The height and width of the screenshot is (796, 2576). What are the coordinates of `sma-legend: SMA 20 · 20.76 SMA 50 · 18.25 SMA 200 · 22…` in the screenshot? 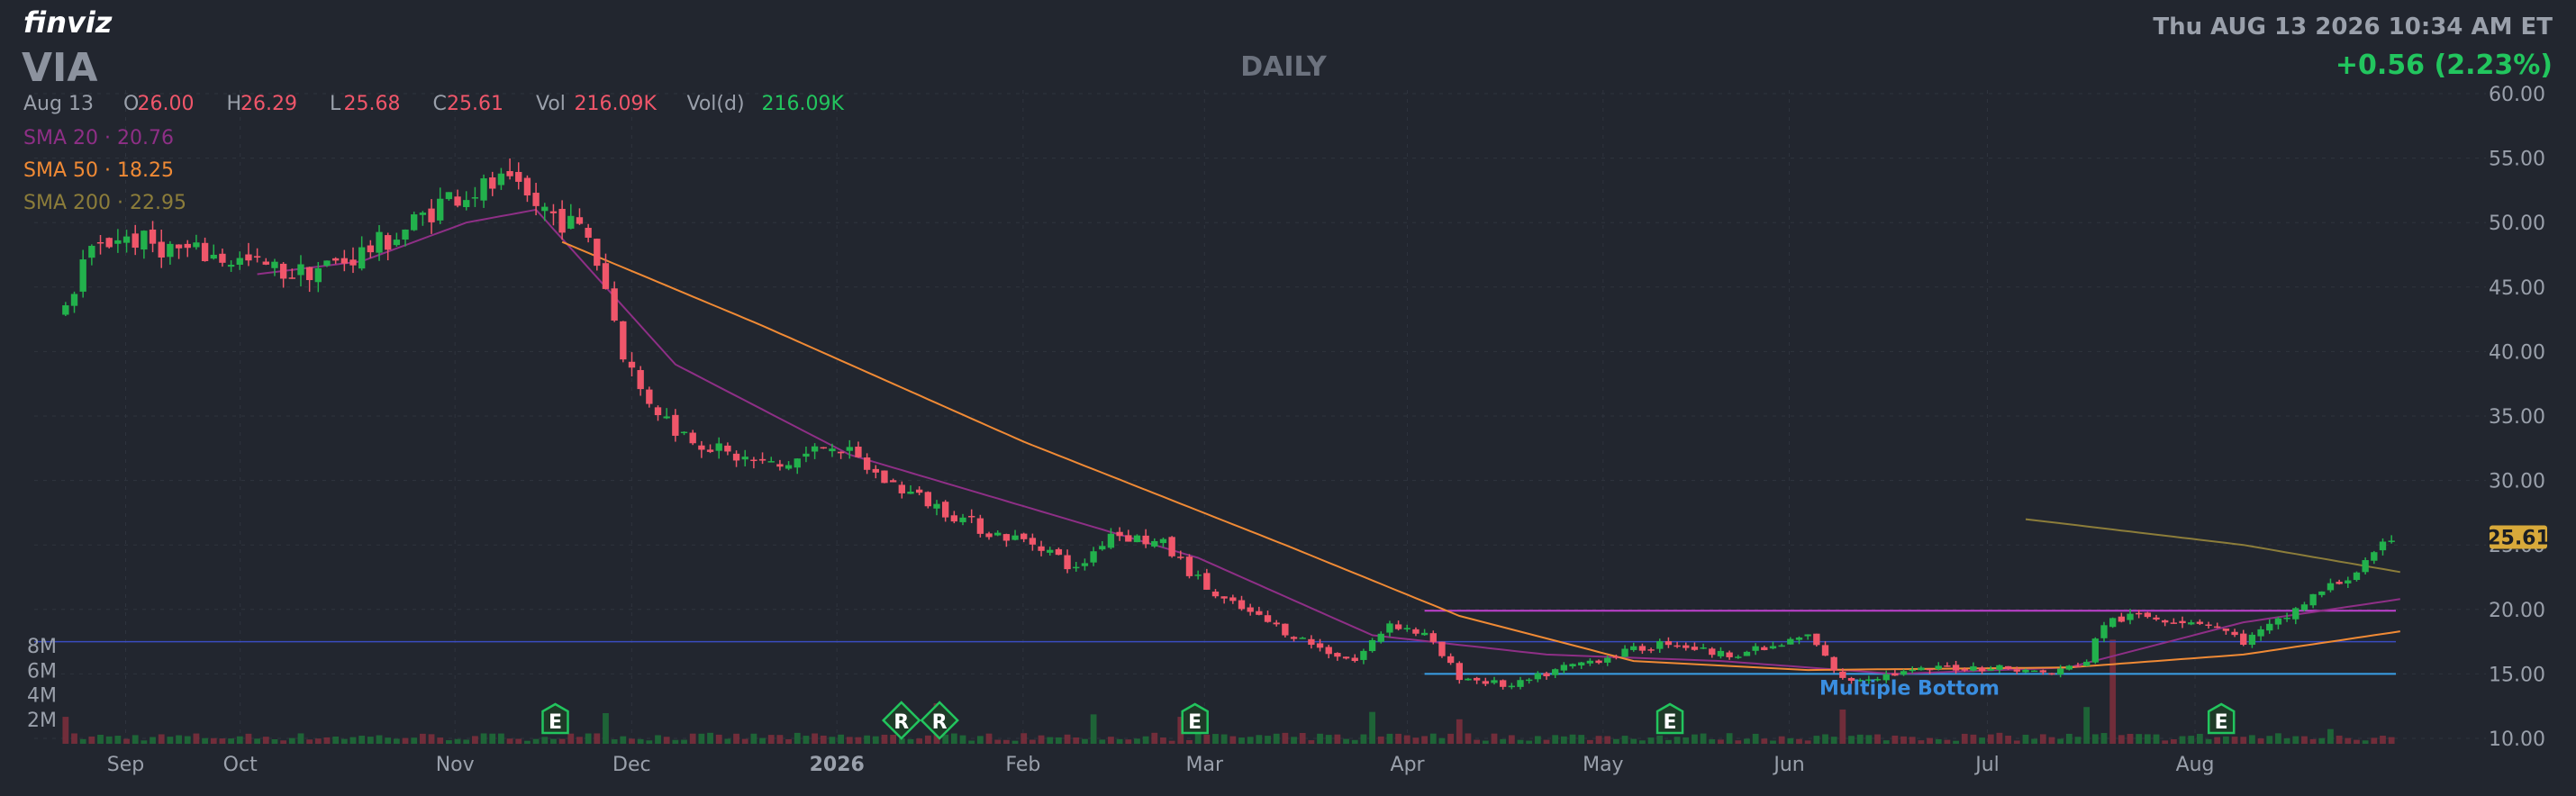 It's located at (104, 170).